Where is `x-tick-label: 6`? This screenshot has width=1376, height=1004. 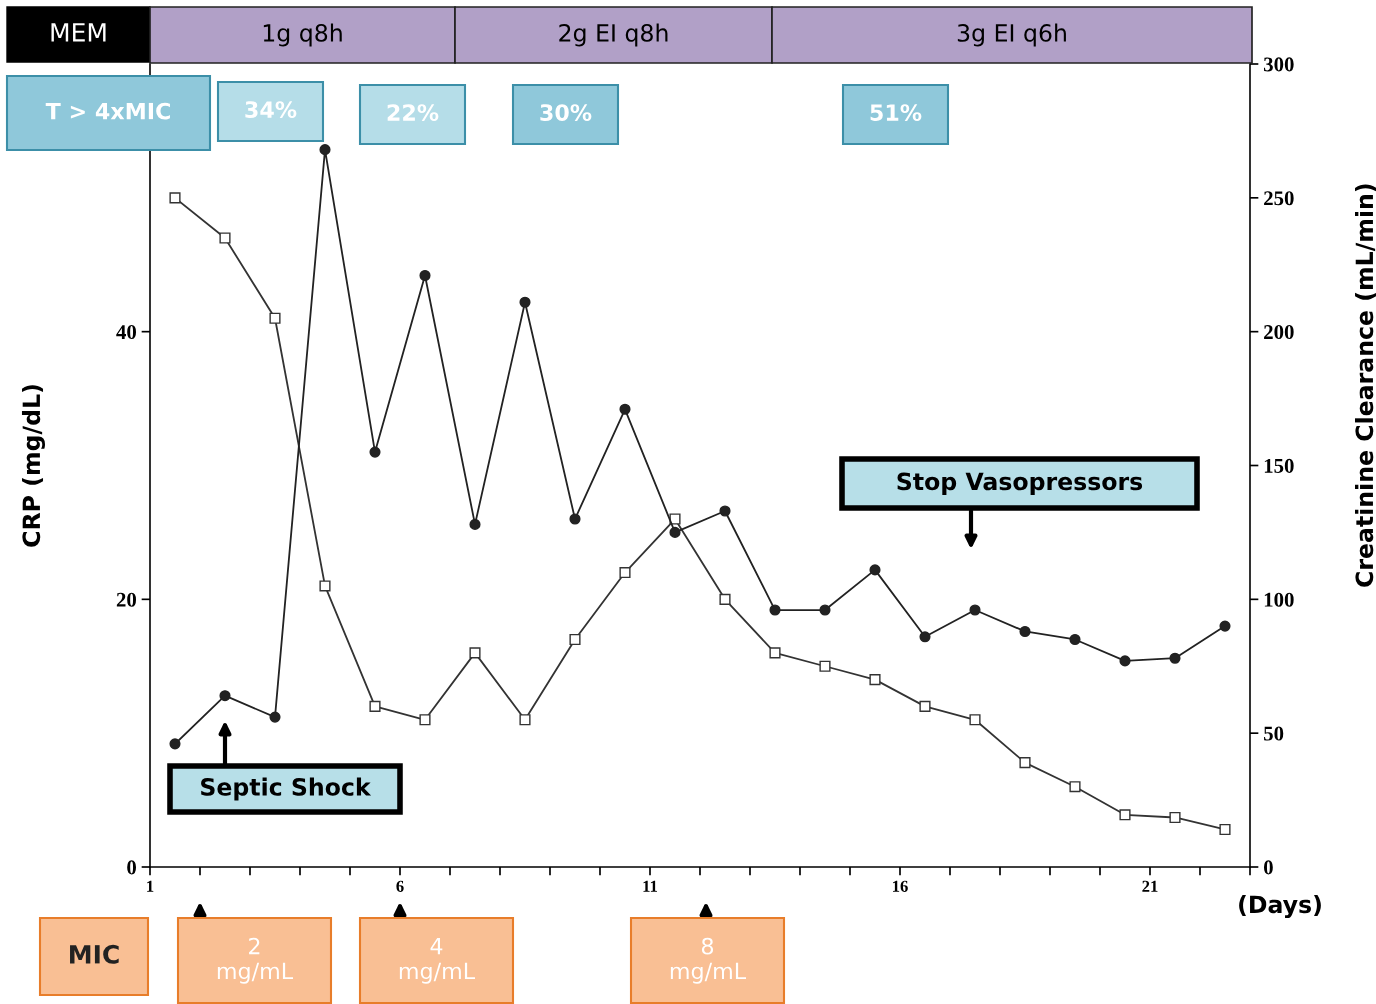
x-tick-label: 6 is located at coordinates (400, 886).